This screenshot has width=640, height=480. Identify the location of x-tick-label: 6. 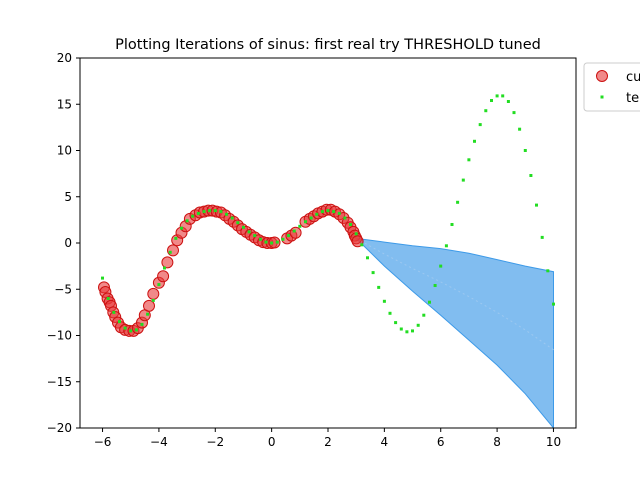
(441, 442).